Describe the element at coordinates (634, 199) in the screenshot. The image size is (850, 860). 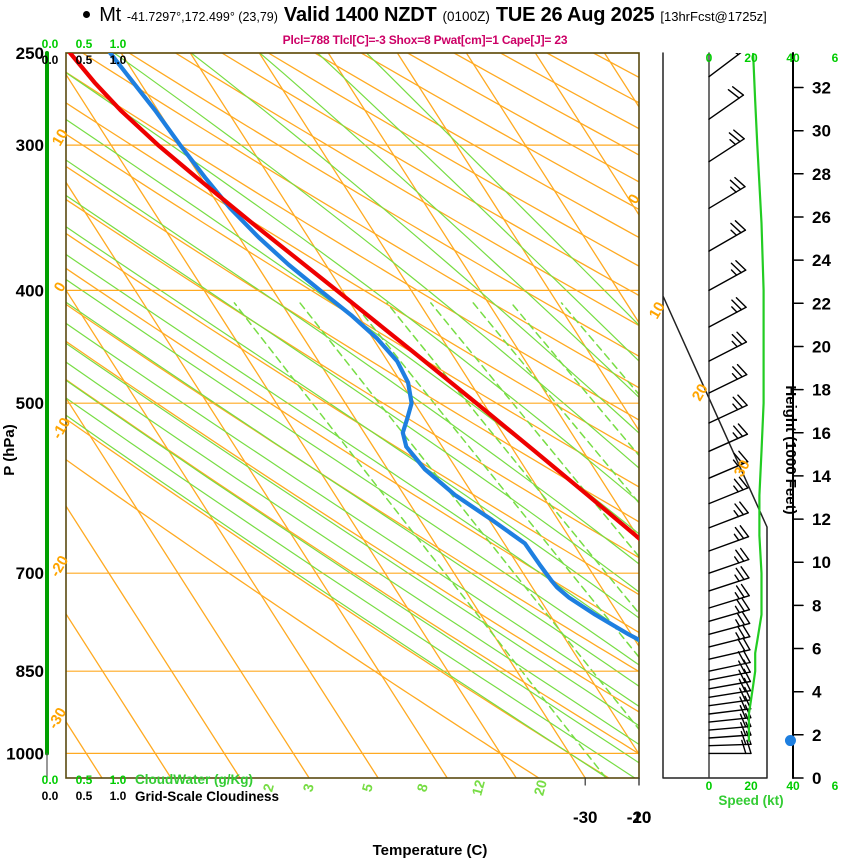
I see `dry-adiabat-label-0: 0` at that location.